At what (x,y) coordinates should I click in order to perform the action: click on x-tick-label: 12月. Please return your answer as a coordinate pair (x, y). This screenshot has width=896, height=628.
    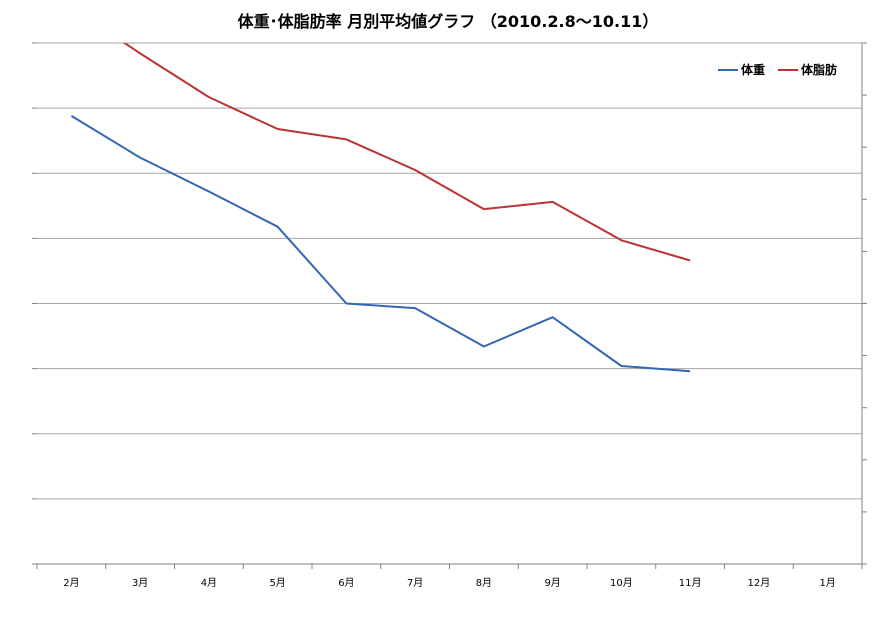
    Looking at the image, I should click on (759, 583).